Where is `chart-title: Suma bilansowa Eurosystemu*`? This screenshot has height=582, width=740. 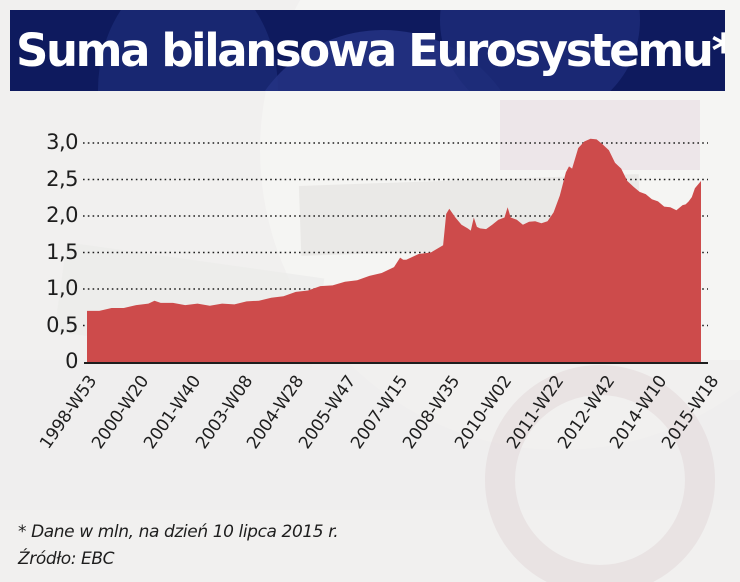 chart-title: Suma bilansowa Eurosystemu* is located at coordinates (370, 50).